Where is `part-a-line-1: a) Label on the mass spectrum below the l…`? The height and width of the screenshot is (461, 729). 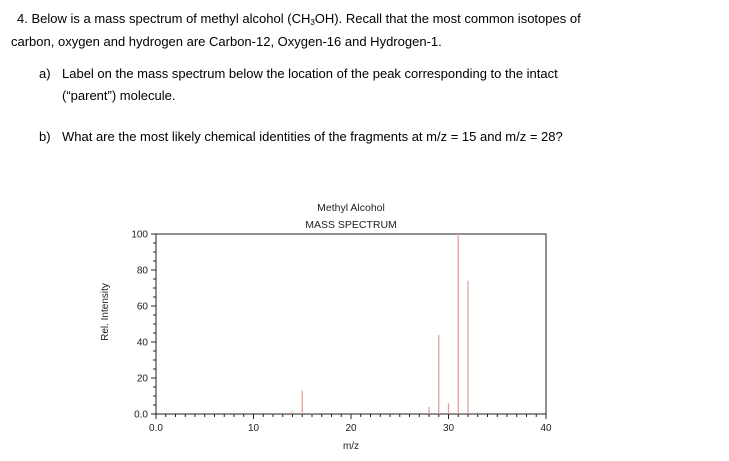 part-a-line-1: a) Label on the mass spectrum below the l… is located at coordinates (298, 73).